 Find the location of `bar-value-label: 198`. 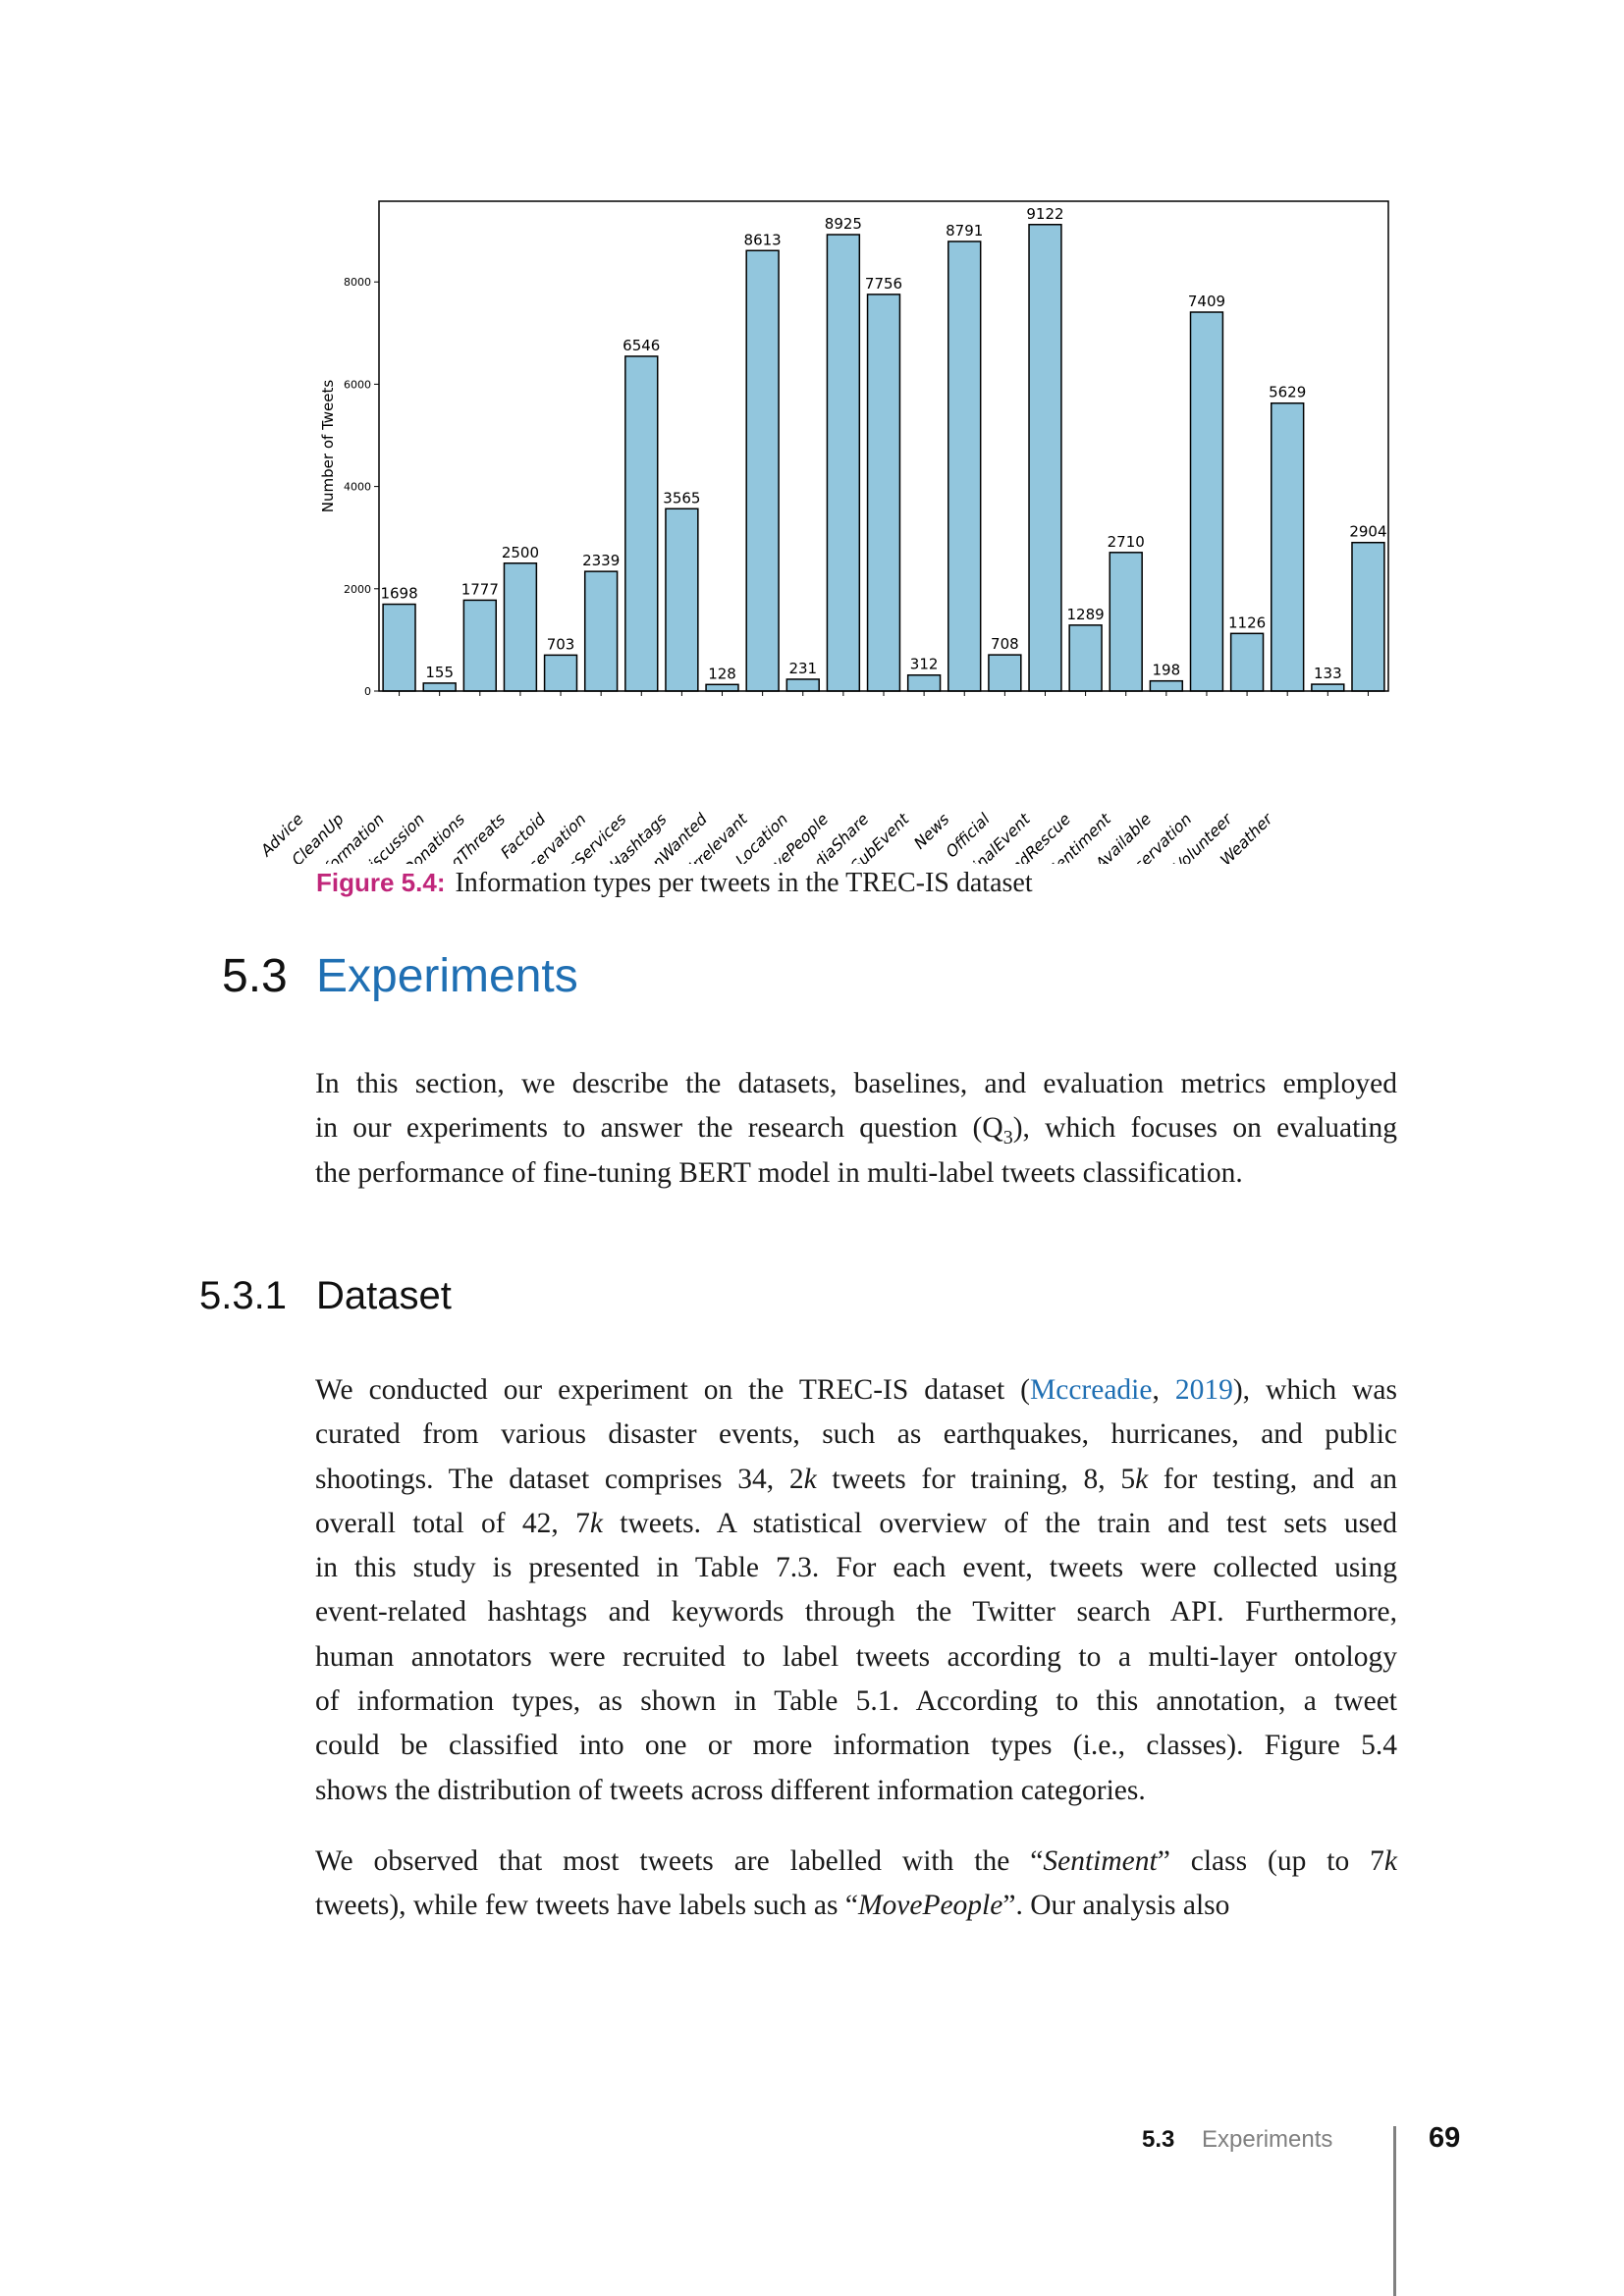

bar-value-label: 198 is located at coordinates (1167, 670).